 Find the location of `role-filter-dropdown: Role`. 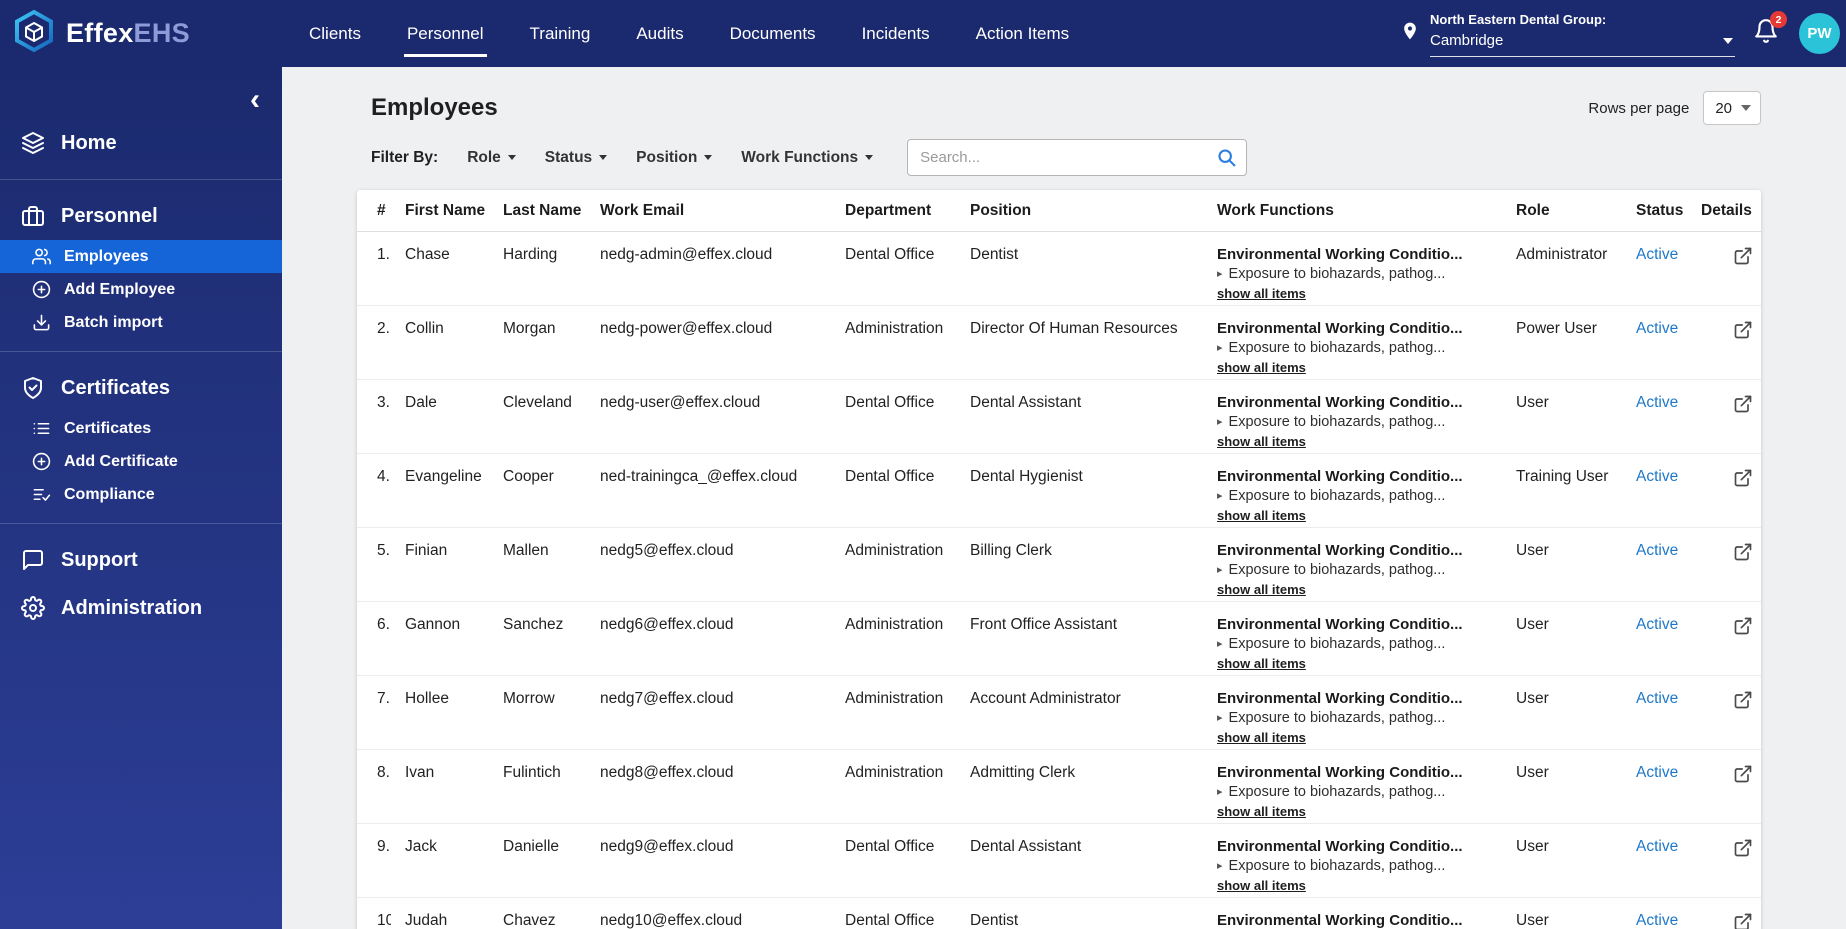

role-filter-dropdown: Role is located at coordinates (491, 158).